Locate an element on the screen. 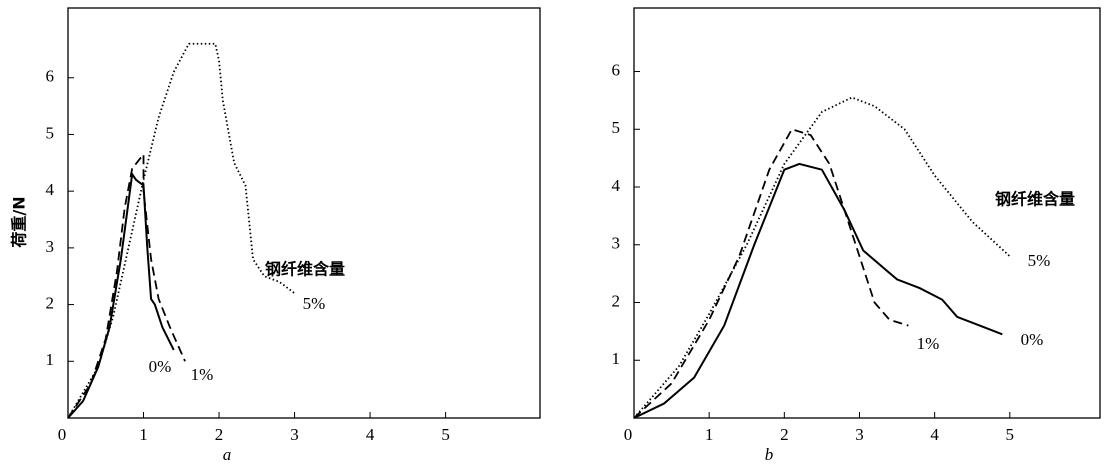 Image resolution: width=1110 pixels, height=473 pixels. x-axis-label: b is located at coordinates (769, 454).